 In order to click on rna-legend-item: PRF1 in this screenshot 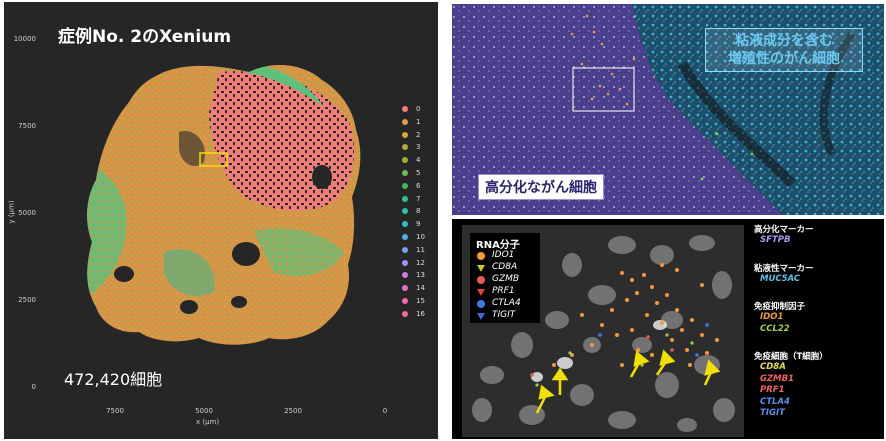, I will do `click(507, 292)`.